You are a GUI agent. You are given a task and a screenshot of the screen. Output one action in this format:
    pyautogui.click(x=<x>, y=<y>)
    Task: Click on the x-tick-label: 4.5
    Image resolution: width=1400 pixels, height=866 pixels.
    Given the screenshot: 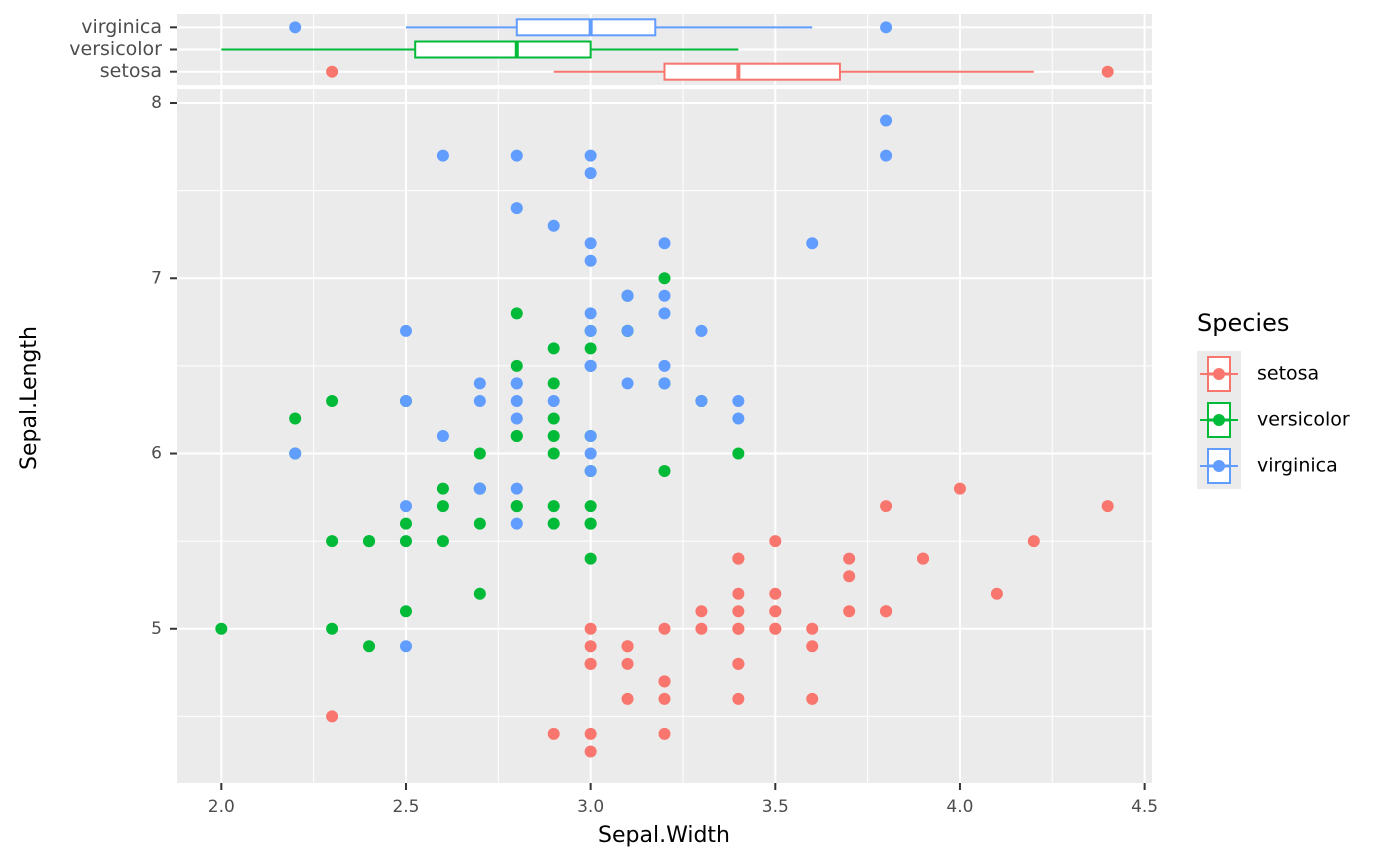 What is the action you would take?
    pyautogui.click(x=1144, y=807)
    